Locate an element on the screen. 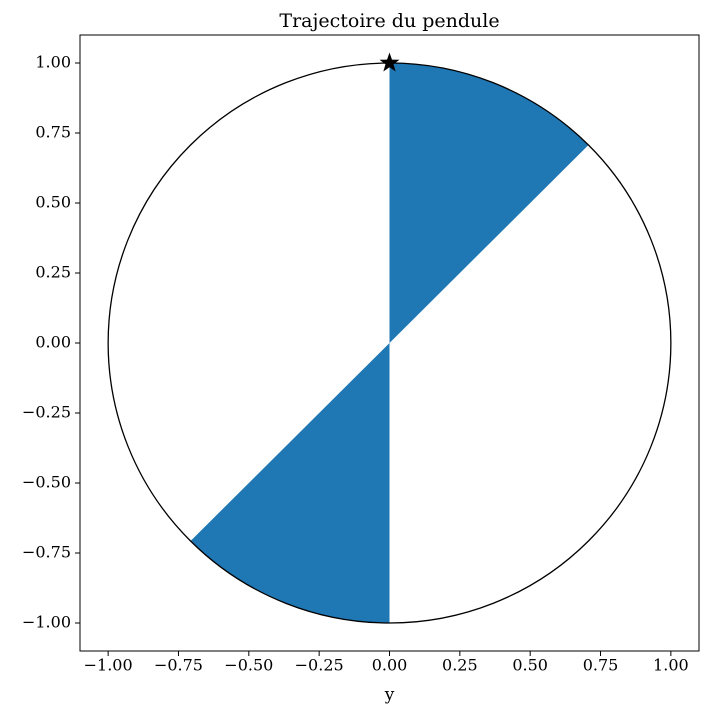 This screenshot has height=712, width=709. x-tick-label: 1.00 is located at coordinates (671, 665).